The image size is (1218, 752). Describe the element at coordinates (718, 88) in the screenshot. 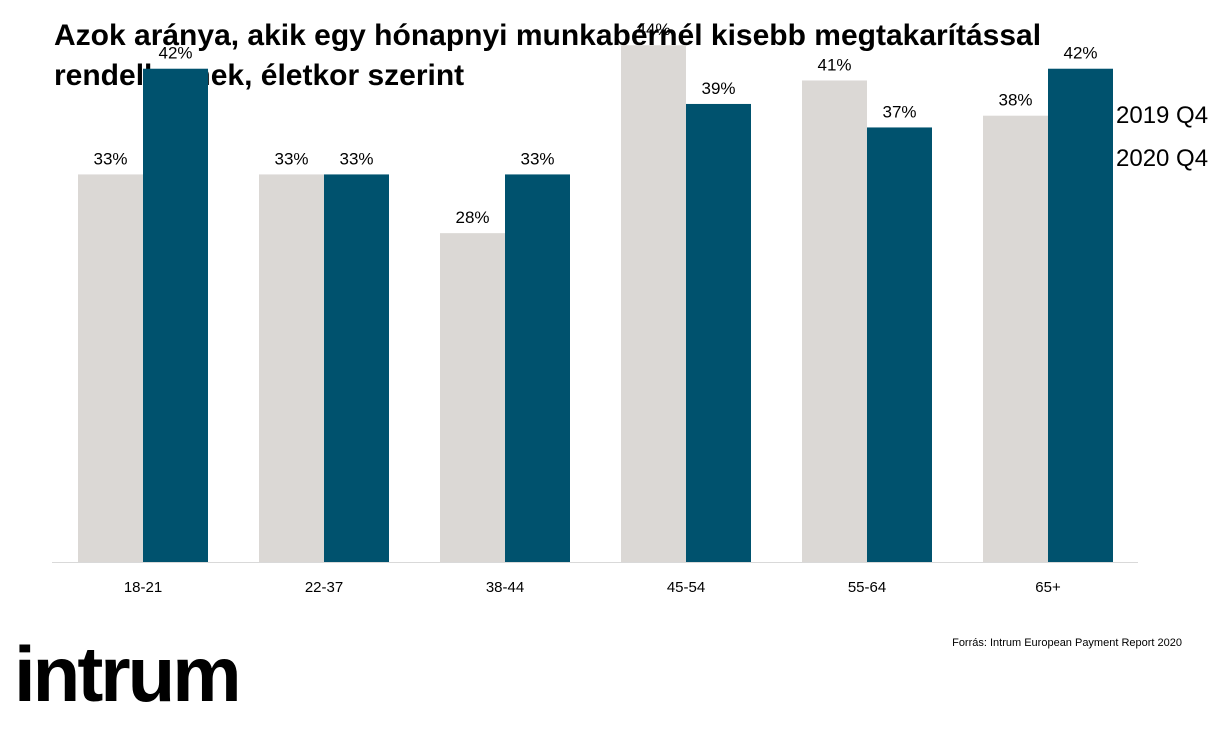

I see `data-label: 39%` at that location.